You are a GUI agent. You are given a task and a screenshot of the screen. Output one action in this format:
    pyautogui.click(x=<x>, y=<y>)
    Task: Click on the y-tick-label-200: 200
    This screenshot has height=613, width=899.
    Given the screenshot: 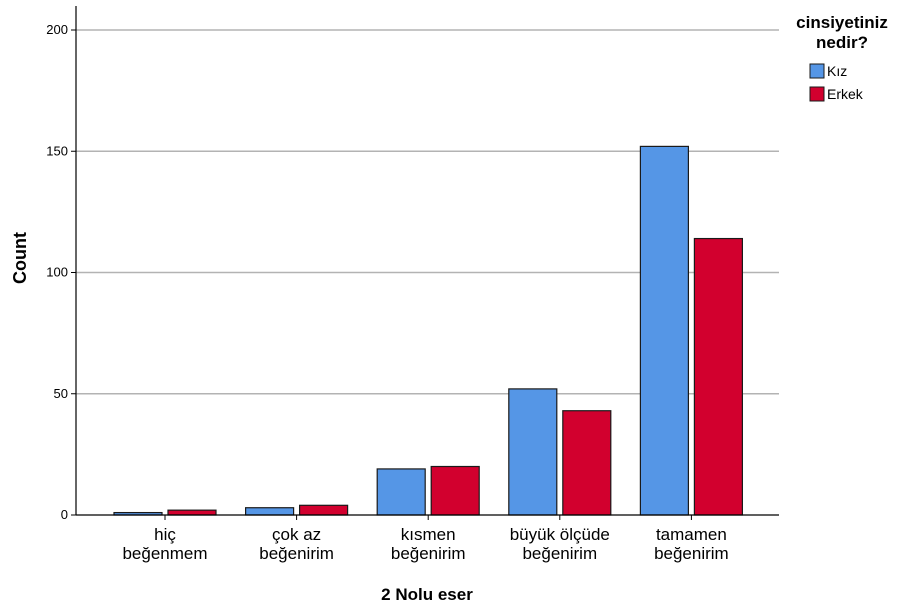 What is the action you would take?
    pyautogui.click(x=57, y=29)
    